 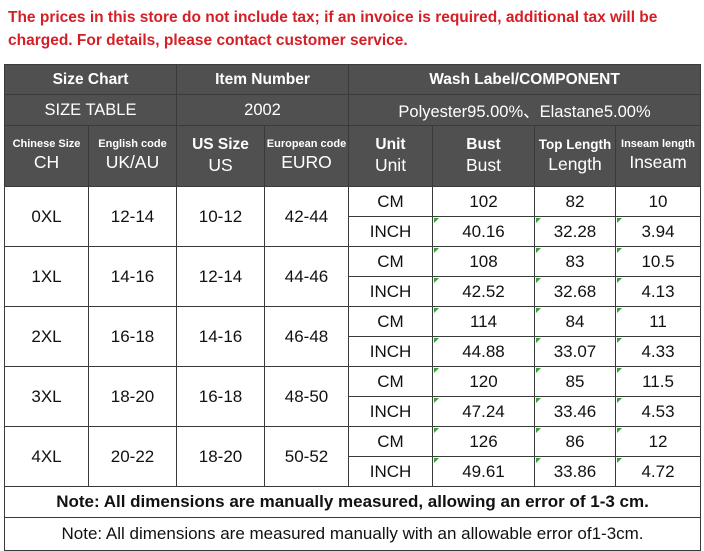 What do you see at coordinates (658, 156) in the screenshot?
I see `column-header-inseam: Inseam length Inseam` at bounding box center [658, 156].